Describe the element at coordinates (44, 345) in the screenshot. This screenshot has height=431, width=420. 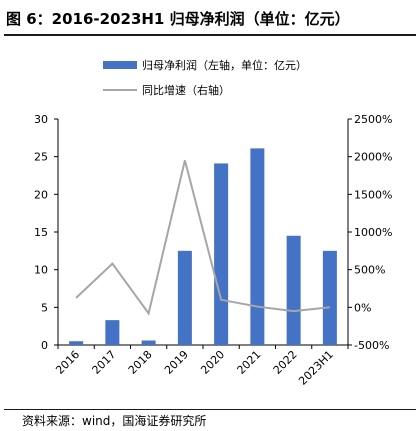
I see `y-left-tick-label: 0` at that location.